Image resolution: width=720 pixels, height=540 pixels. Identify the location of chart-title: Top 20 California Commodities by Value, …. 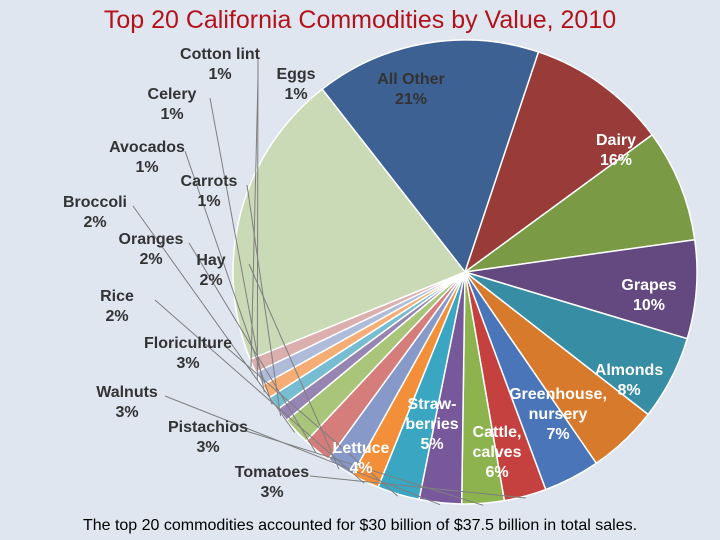
(360, 20).